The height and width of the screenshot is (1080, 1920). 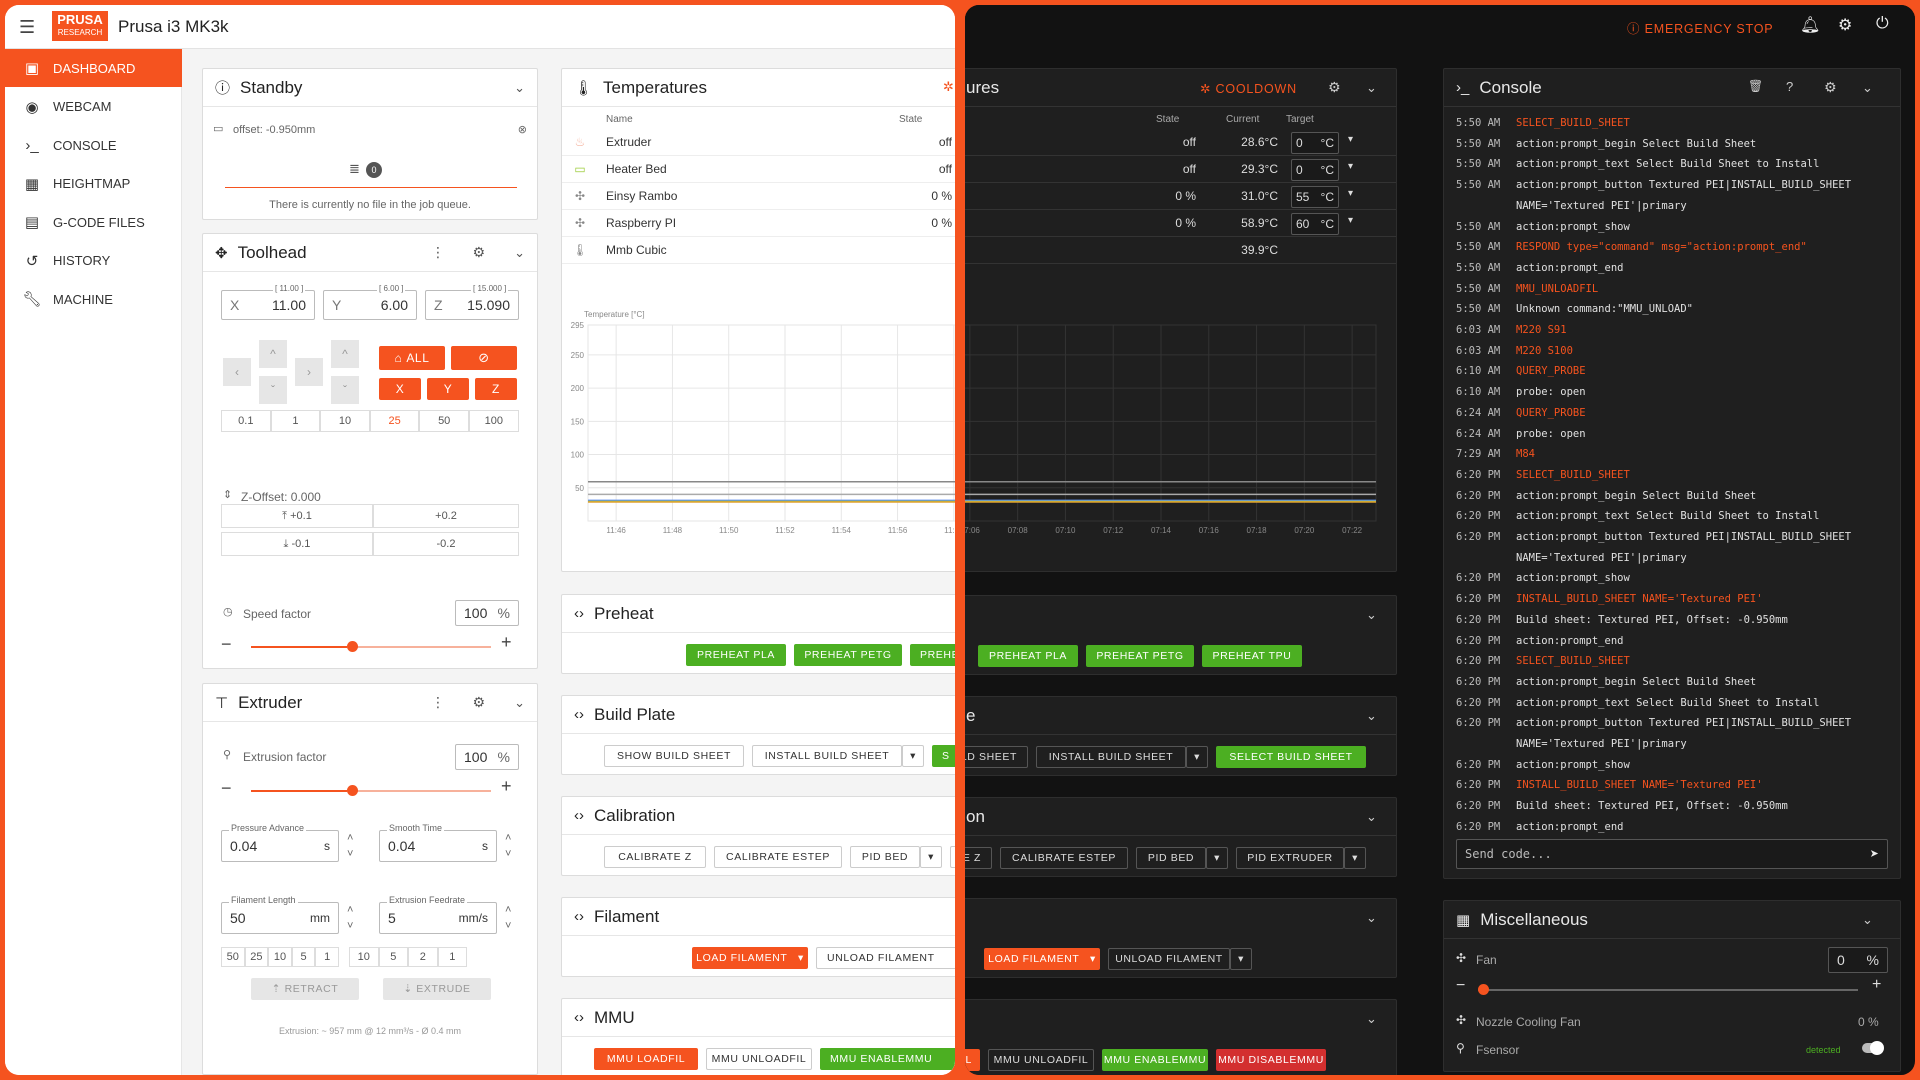 What do you see at coordinates (345, 354) in the screenshot?
I see `jog-z-plus-button: ^` at bounding box center [345, 354].